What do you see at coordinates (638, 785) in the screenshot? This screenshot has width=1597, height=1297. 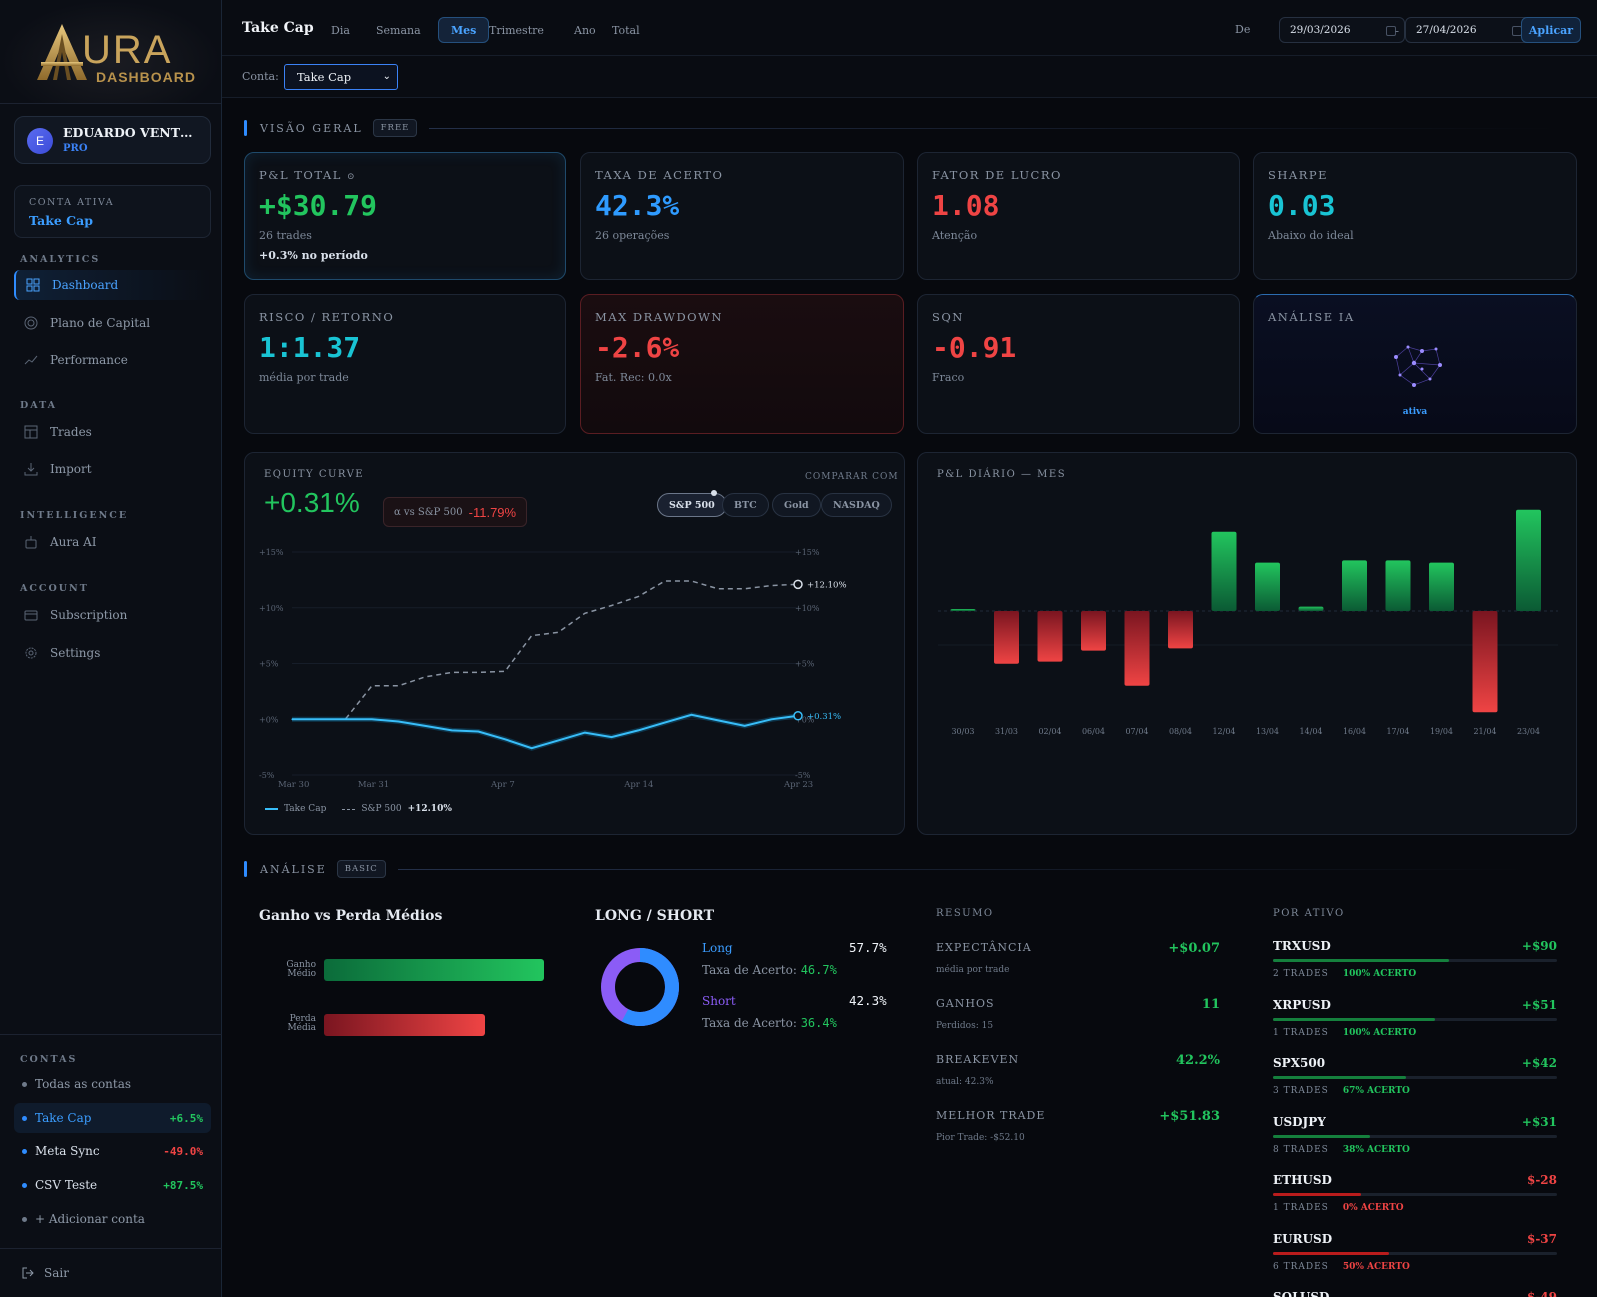 I see `x-tick-label: Apr 14` at bounding box center [638, 785].